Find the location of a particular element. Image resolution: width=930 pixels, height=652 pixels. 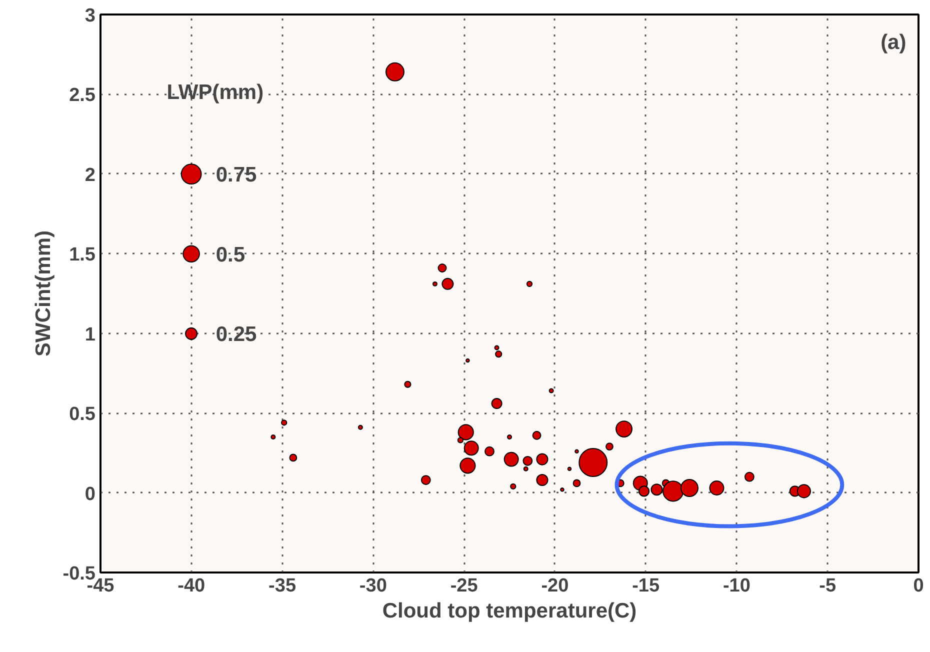

x-tick-label: -10 is located at coordinates (736, 586).